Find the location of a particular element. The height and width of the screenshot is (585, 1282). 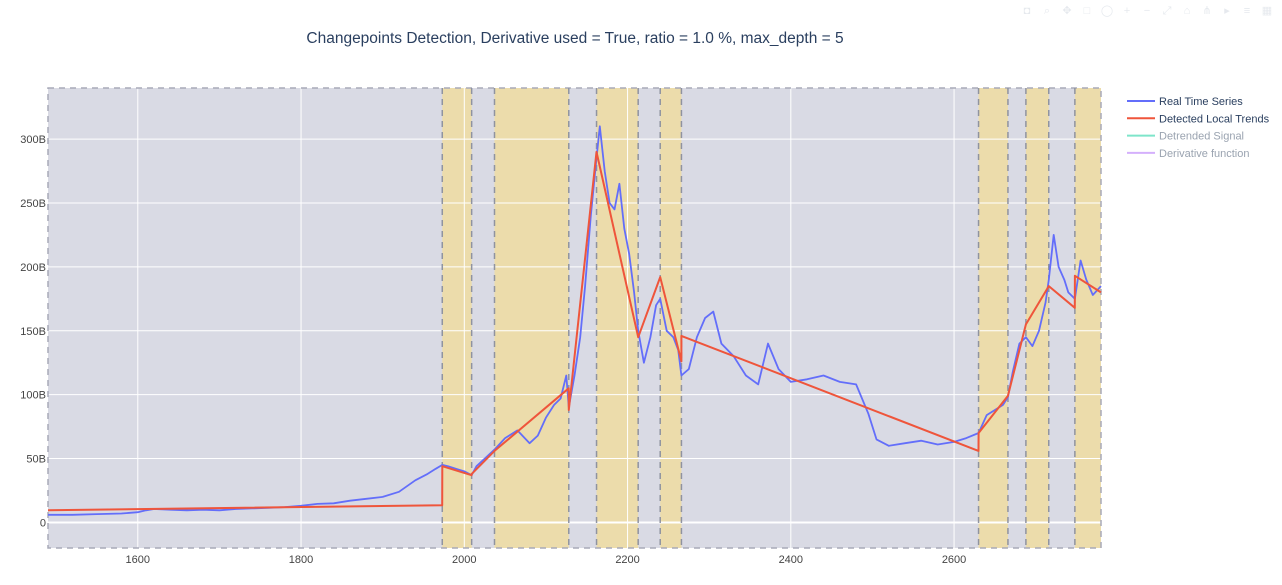

x-tick-label: 2000 is located at coordinates (464, 560).